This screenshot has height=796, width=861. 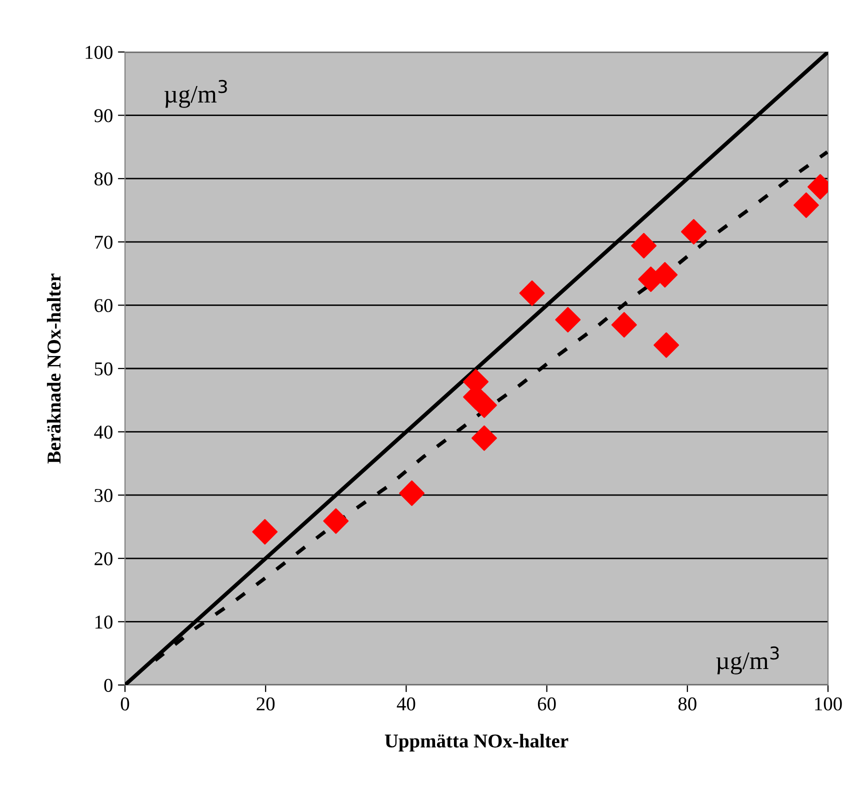 What do you see at coordinates (103, 495) in the screenshot?
I see `y-tick-label: 30` at bounding box center [103, 495].